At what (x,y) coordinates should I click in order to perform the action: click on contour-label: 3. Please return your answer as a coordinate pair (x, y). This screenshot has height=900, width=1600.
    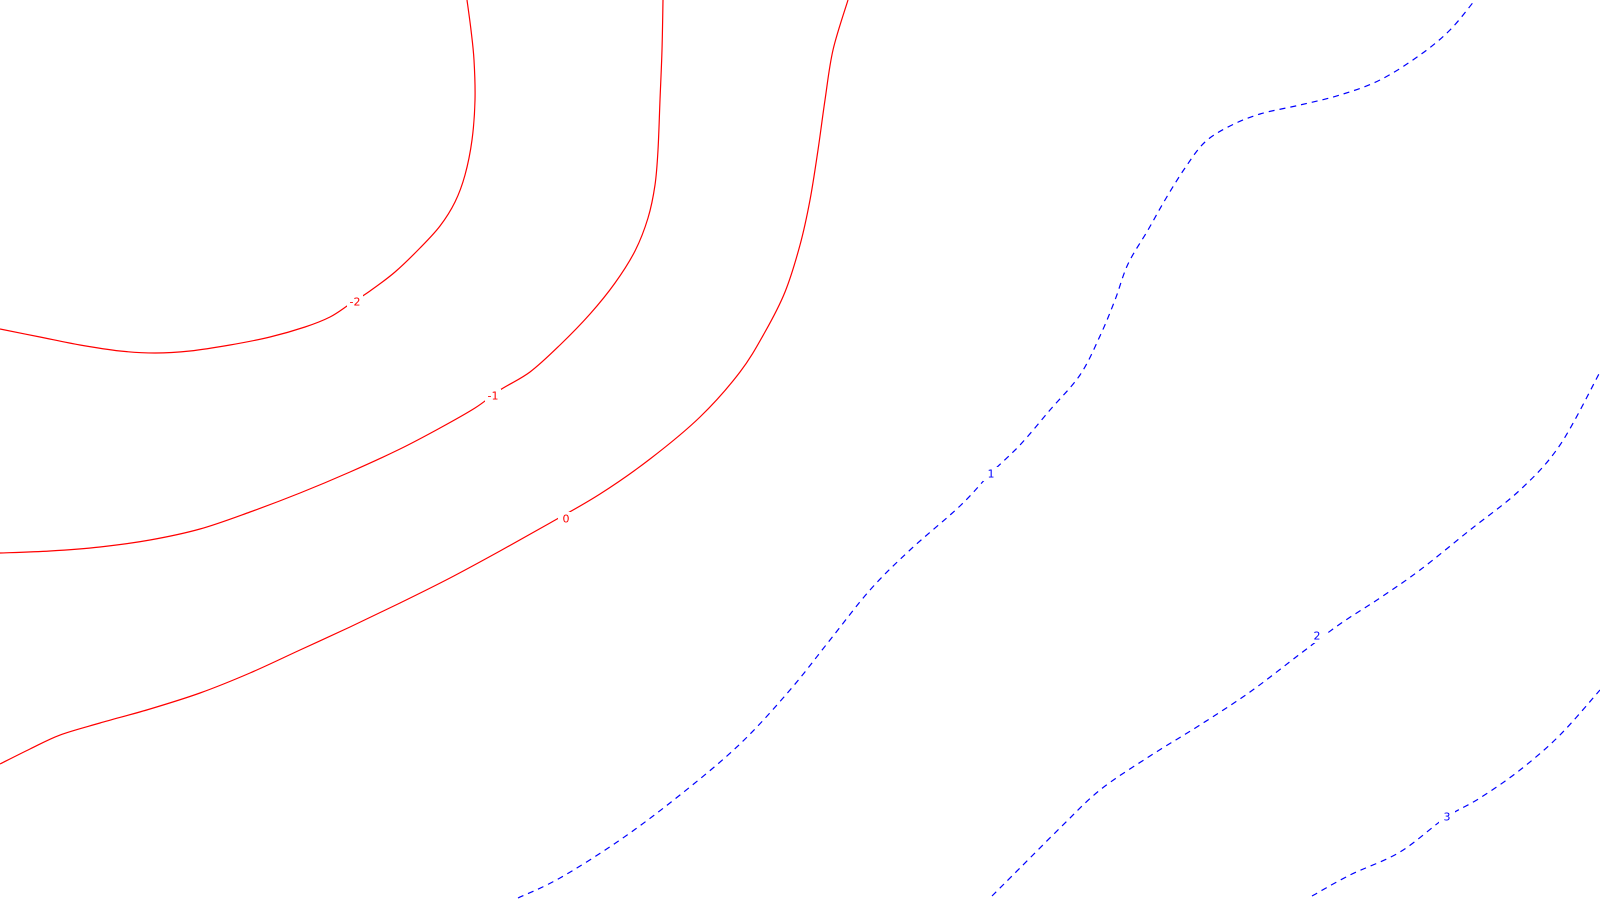
    Looking at the image, I should click on (1447, 817).